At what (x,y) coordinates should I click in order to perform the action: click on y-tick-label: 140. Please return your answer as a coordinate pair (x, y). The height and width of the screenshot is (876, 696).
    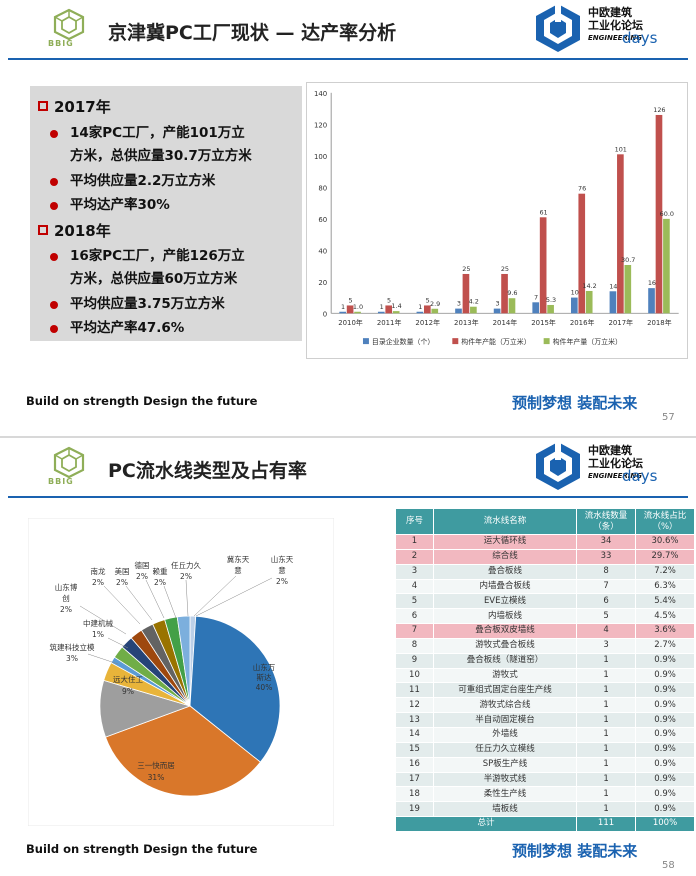
    Looking at the image, I should click on (320, 94).